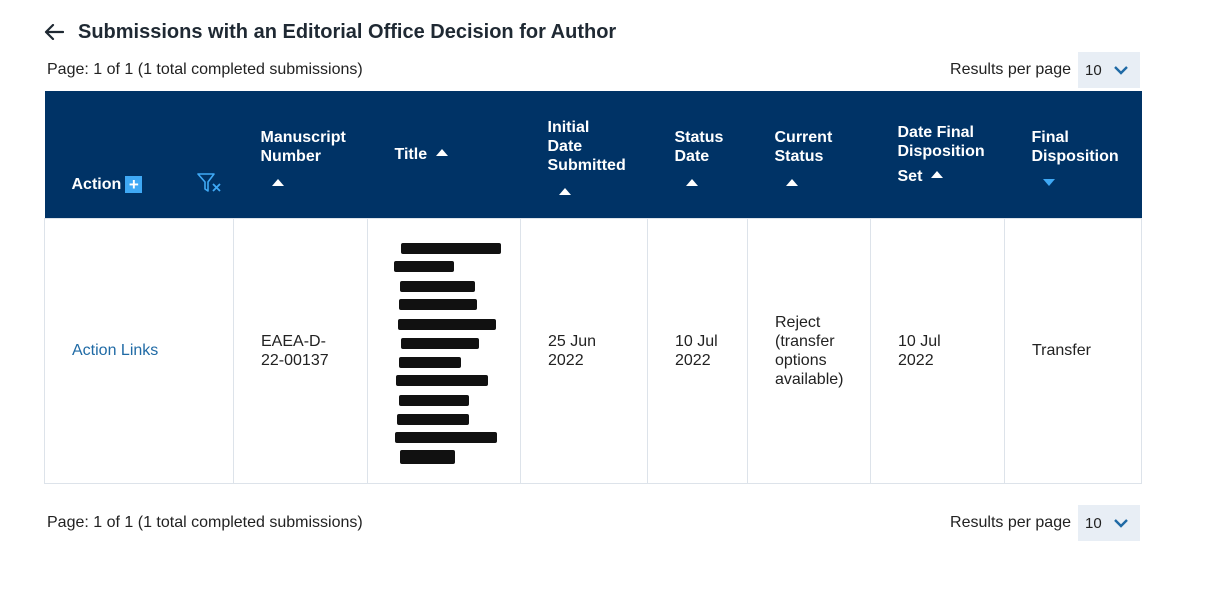 This screenshot has height=597, width=1215. I want to click on col-final-disp-label-2: Disposition, so click(1075, 156).